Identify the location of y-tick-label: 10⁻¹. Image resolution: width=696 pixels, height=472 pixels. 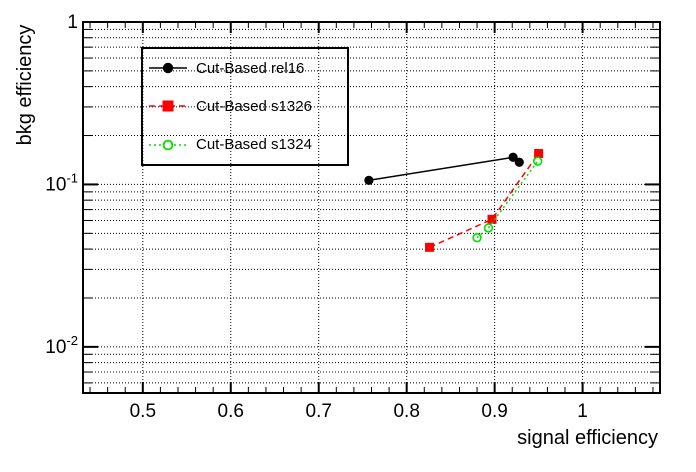
(61, 182).